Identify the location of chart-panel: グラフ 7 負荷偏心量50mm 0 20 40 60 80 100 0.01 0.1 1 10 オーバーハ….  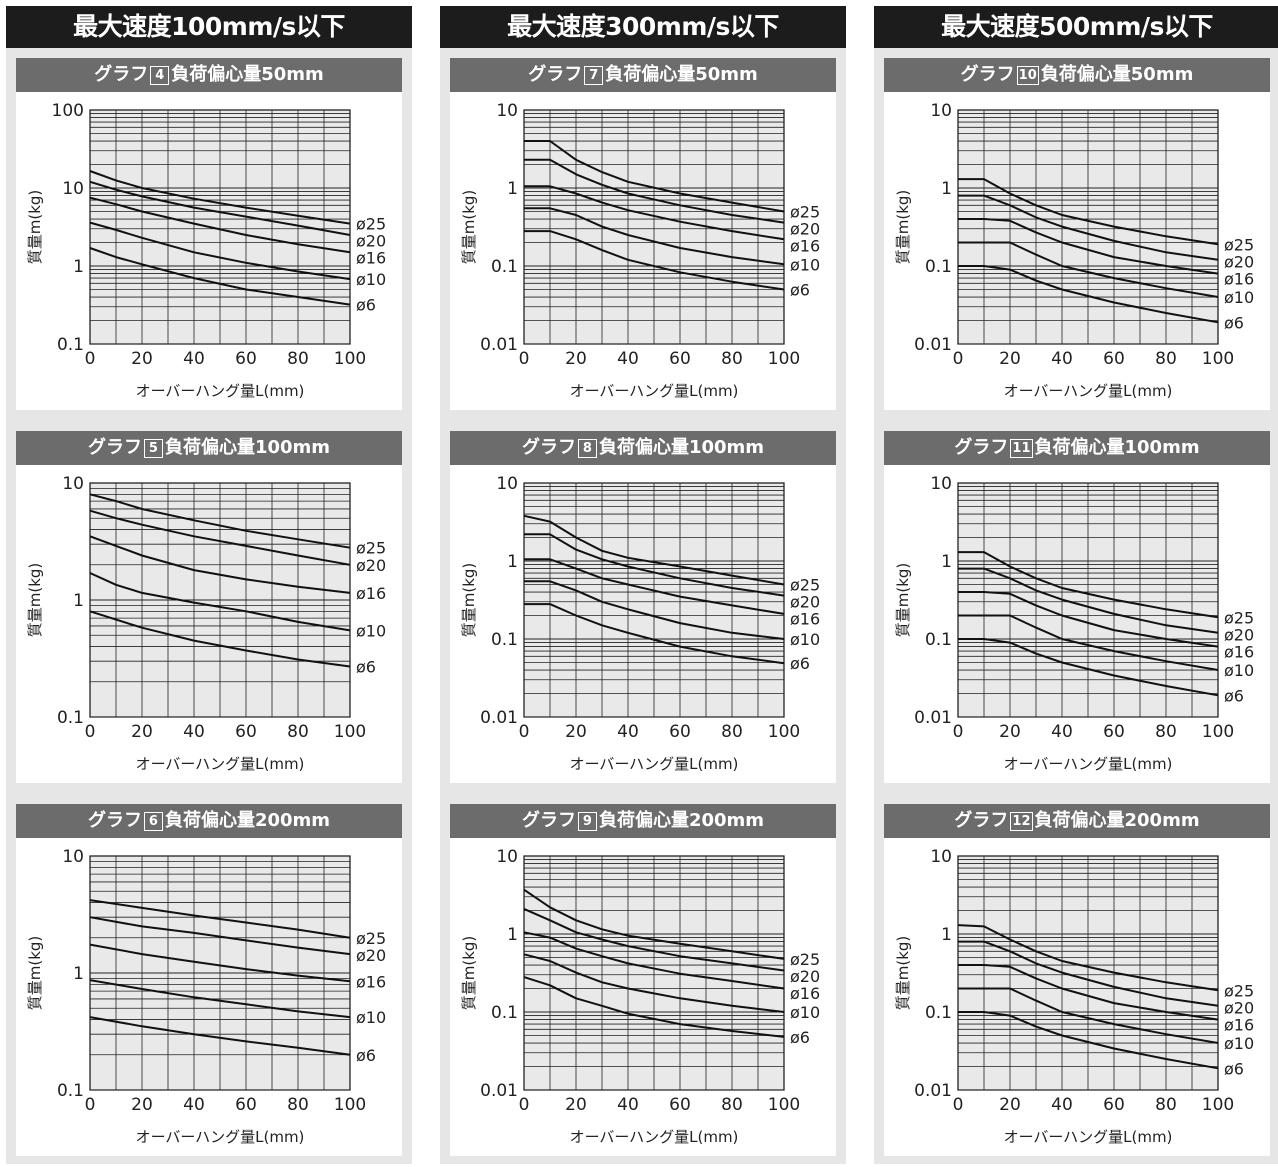
(643, 234).